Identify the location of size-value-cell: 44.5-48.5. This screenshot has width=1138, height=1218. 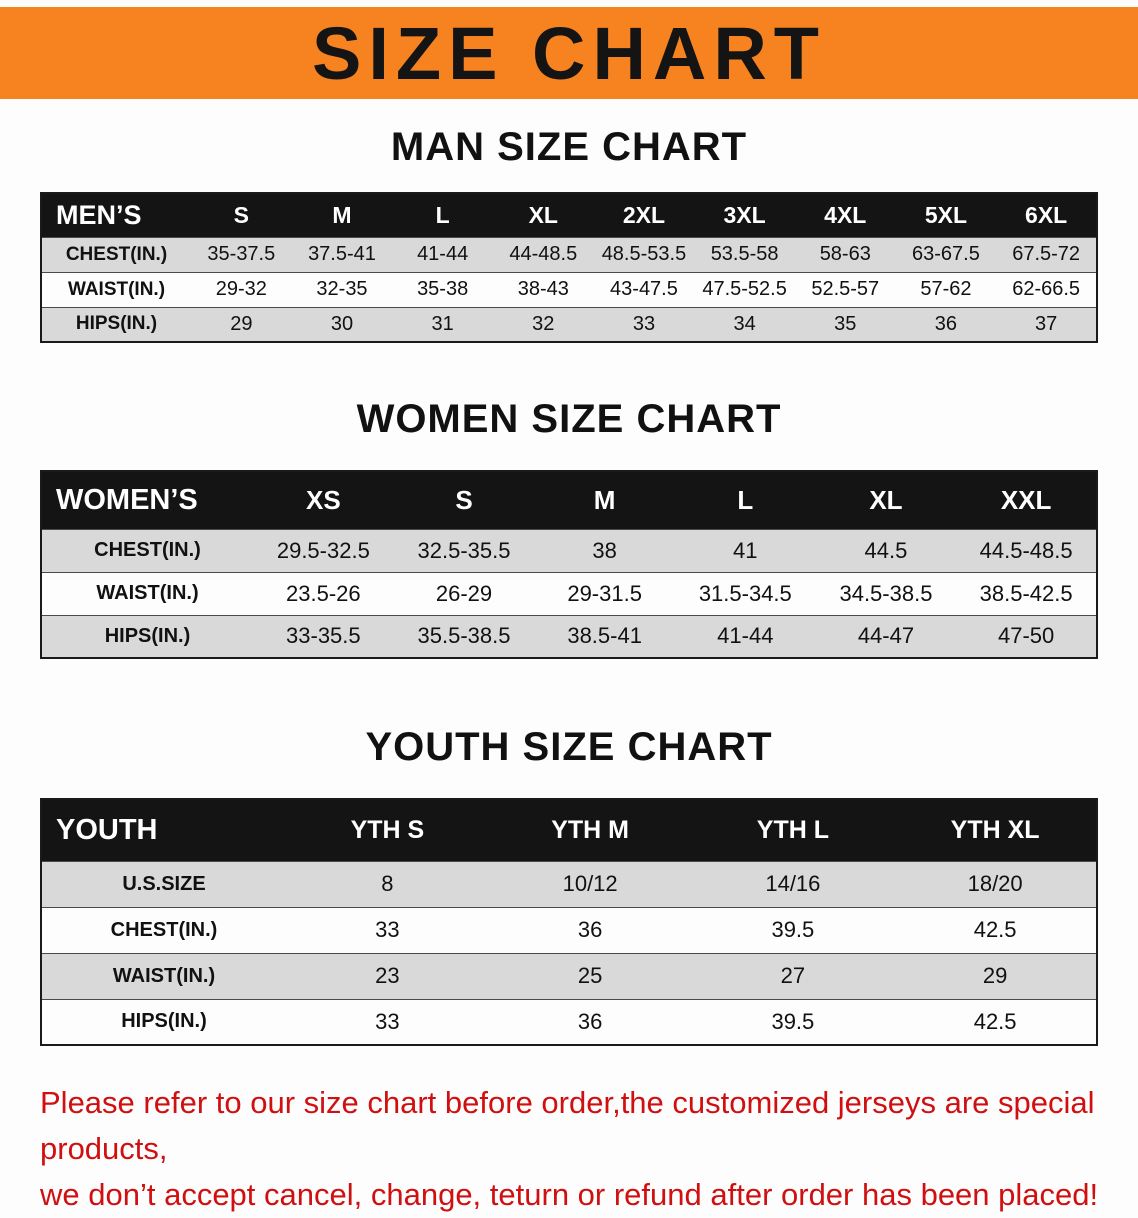
(1026, 550).